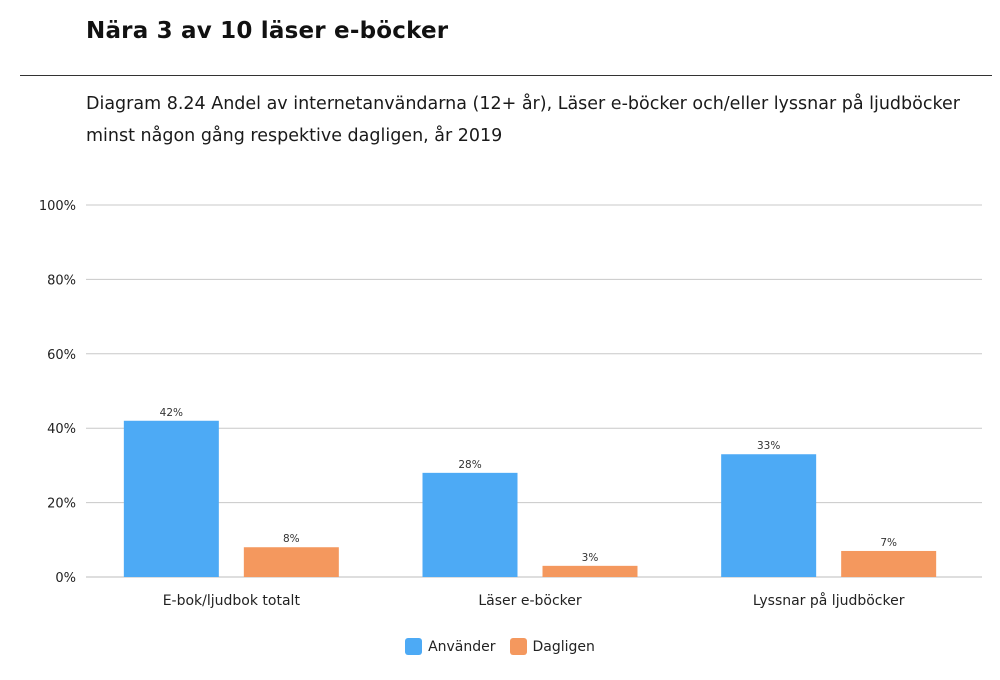 The image size is (1000, 680). What do you see at coordinates (530, 601) in the screenshot?
I see `x-category-label: Läser e-böcker` at bounding box center [530, 601].